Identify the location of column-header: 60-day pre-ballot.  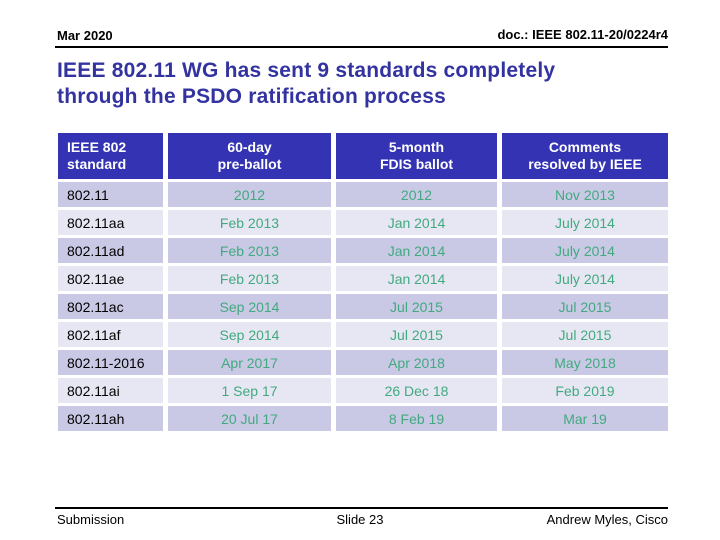
(249, 156).